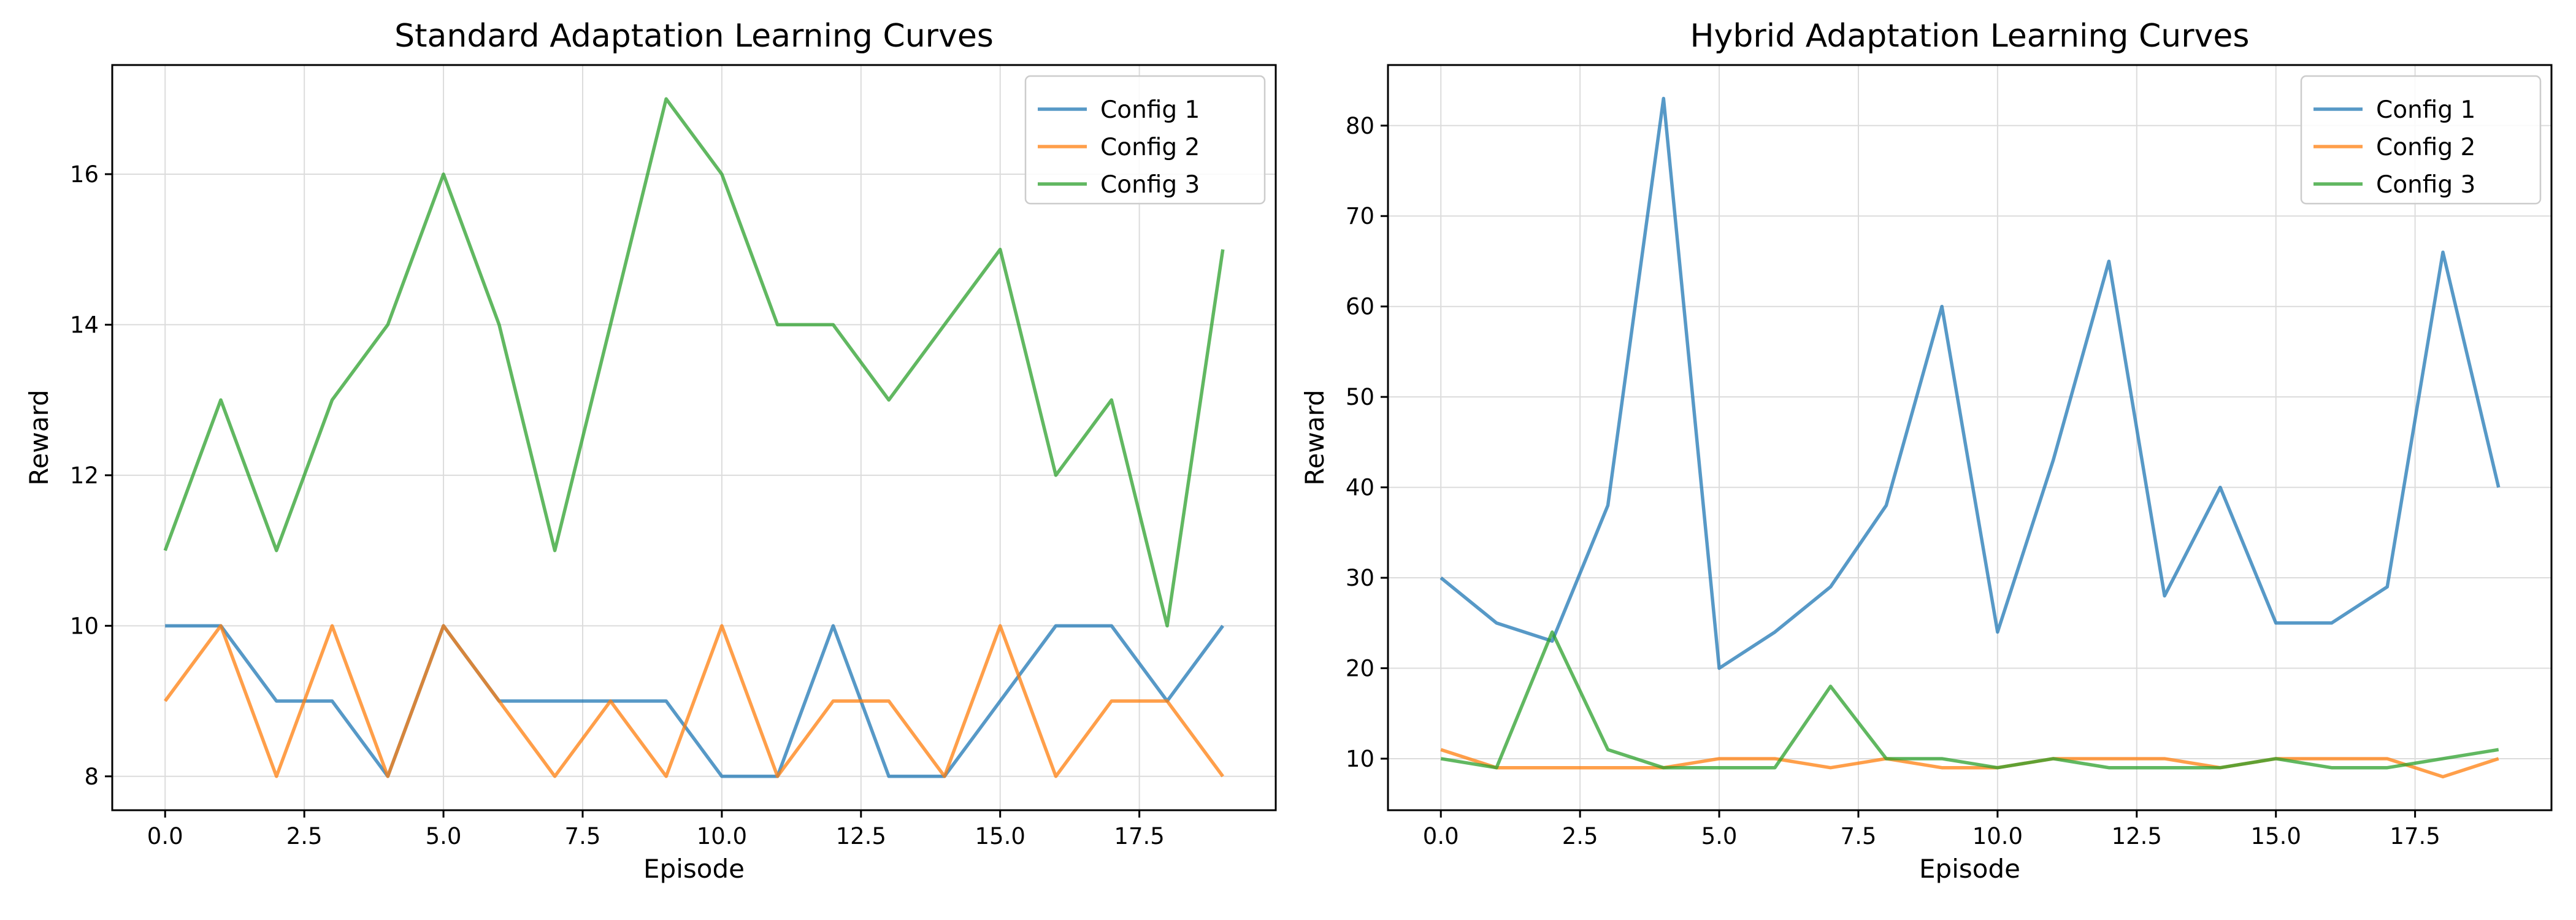  Describe the element at coordinates (1360, 126) in the screenshot. I see `y-tick-label: 80` at that location.